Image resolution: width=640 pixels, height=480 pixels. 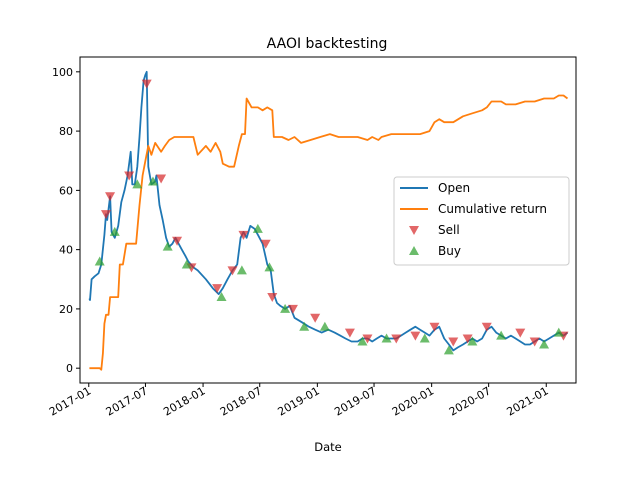 I want to click on legend-label-cumulative-return: Cumulative return, so click(x=492, y=209).